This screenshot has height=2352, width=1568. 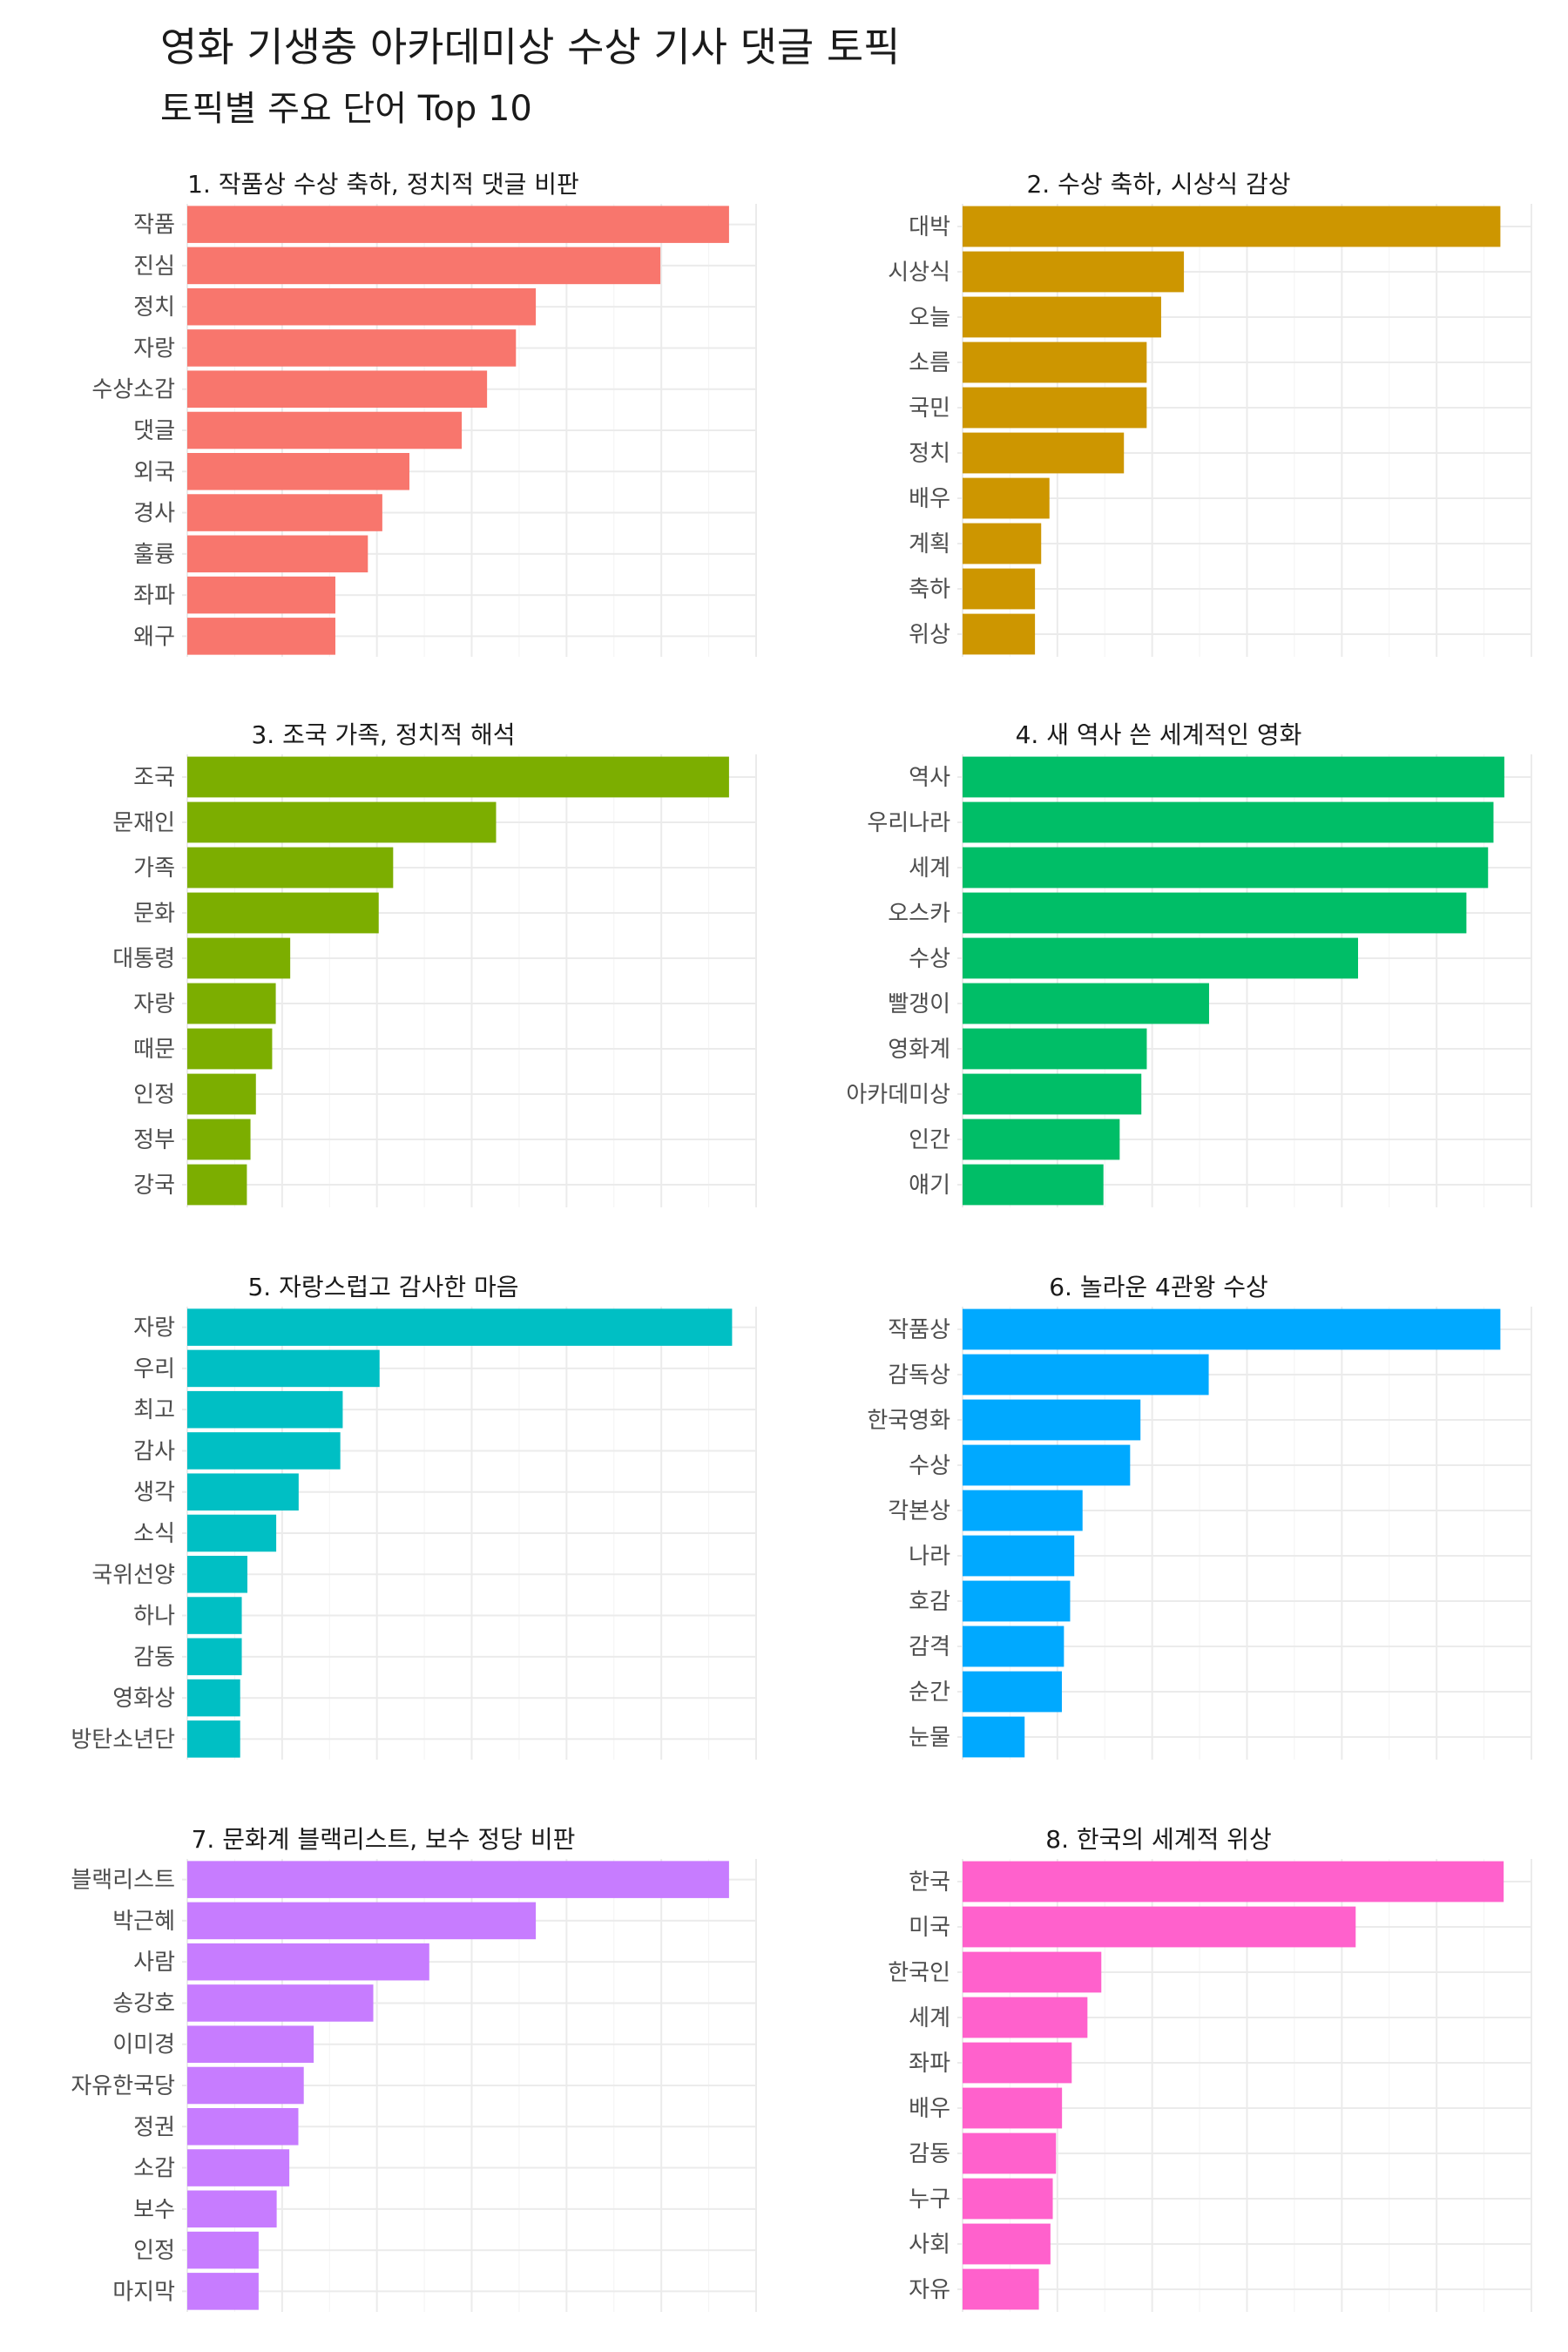 I want to click on category-label: 사람, so click(x=154, y=1963).